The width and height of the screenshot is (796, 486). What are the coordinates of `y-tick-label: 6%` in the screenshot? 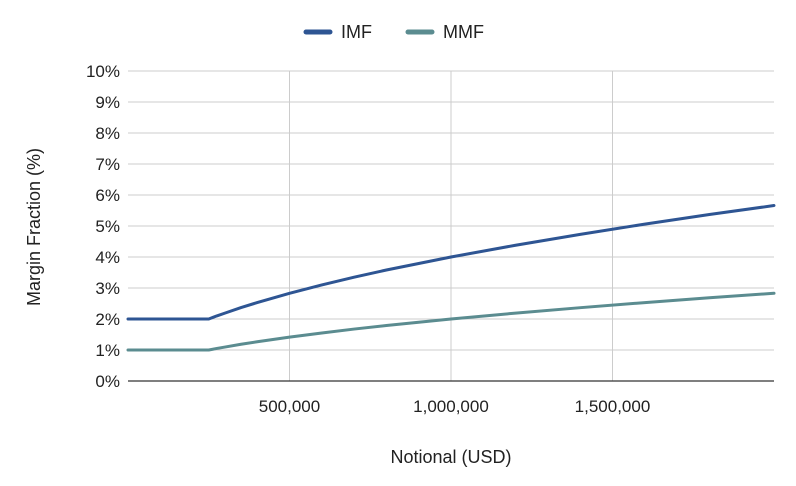 It's located at (107, 195).